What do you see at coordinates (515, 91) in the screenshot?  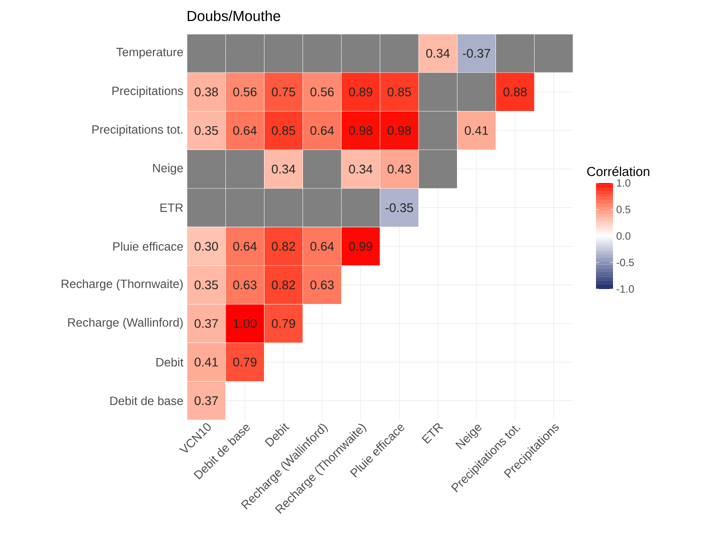 I see `data-label: 0.88` at bounding box center [515, 91].